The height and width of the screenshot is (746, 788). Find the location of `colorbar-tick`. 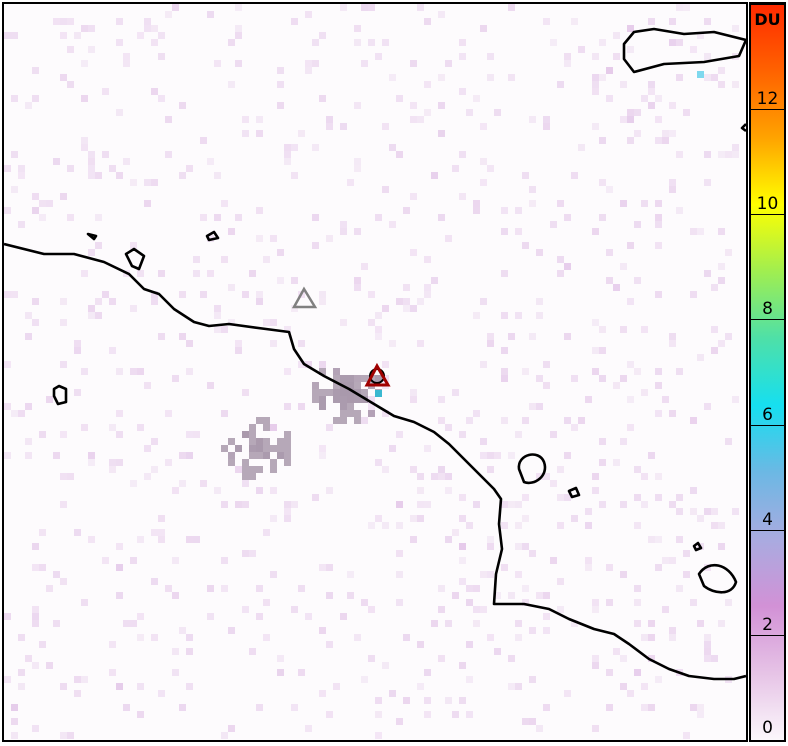

colorbar-tick is located at coordinates (767, 320).